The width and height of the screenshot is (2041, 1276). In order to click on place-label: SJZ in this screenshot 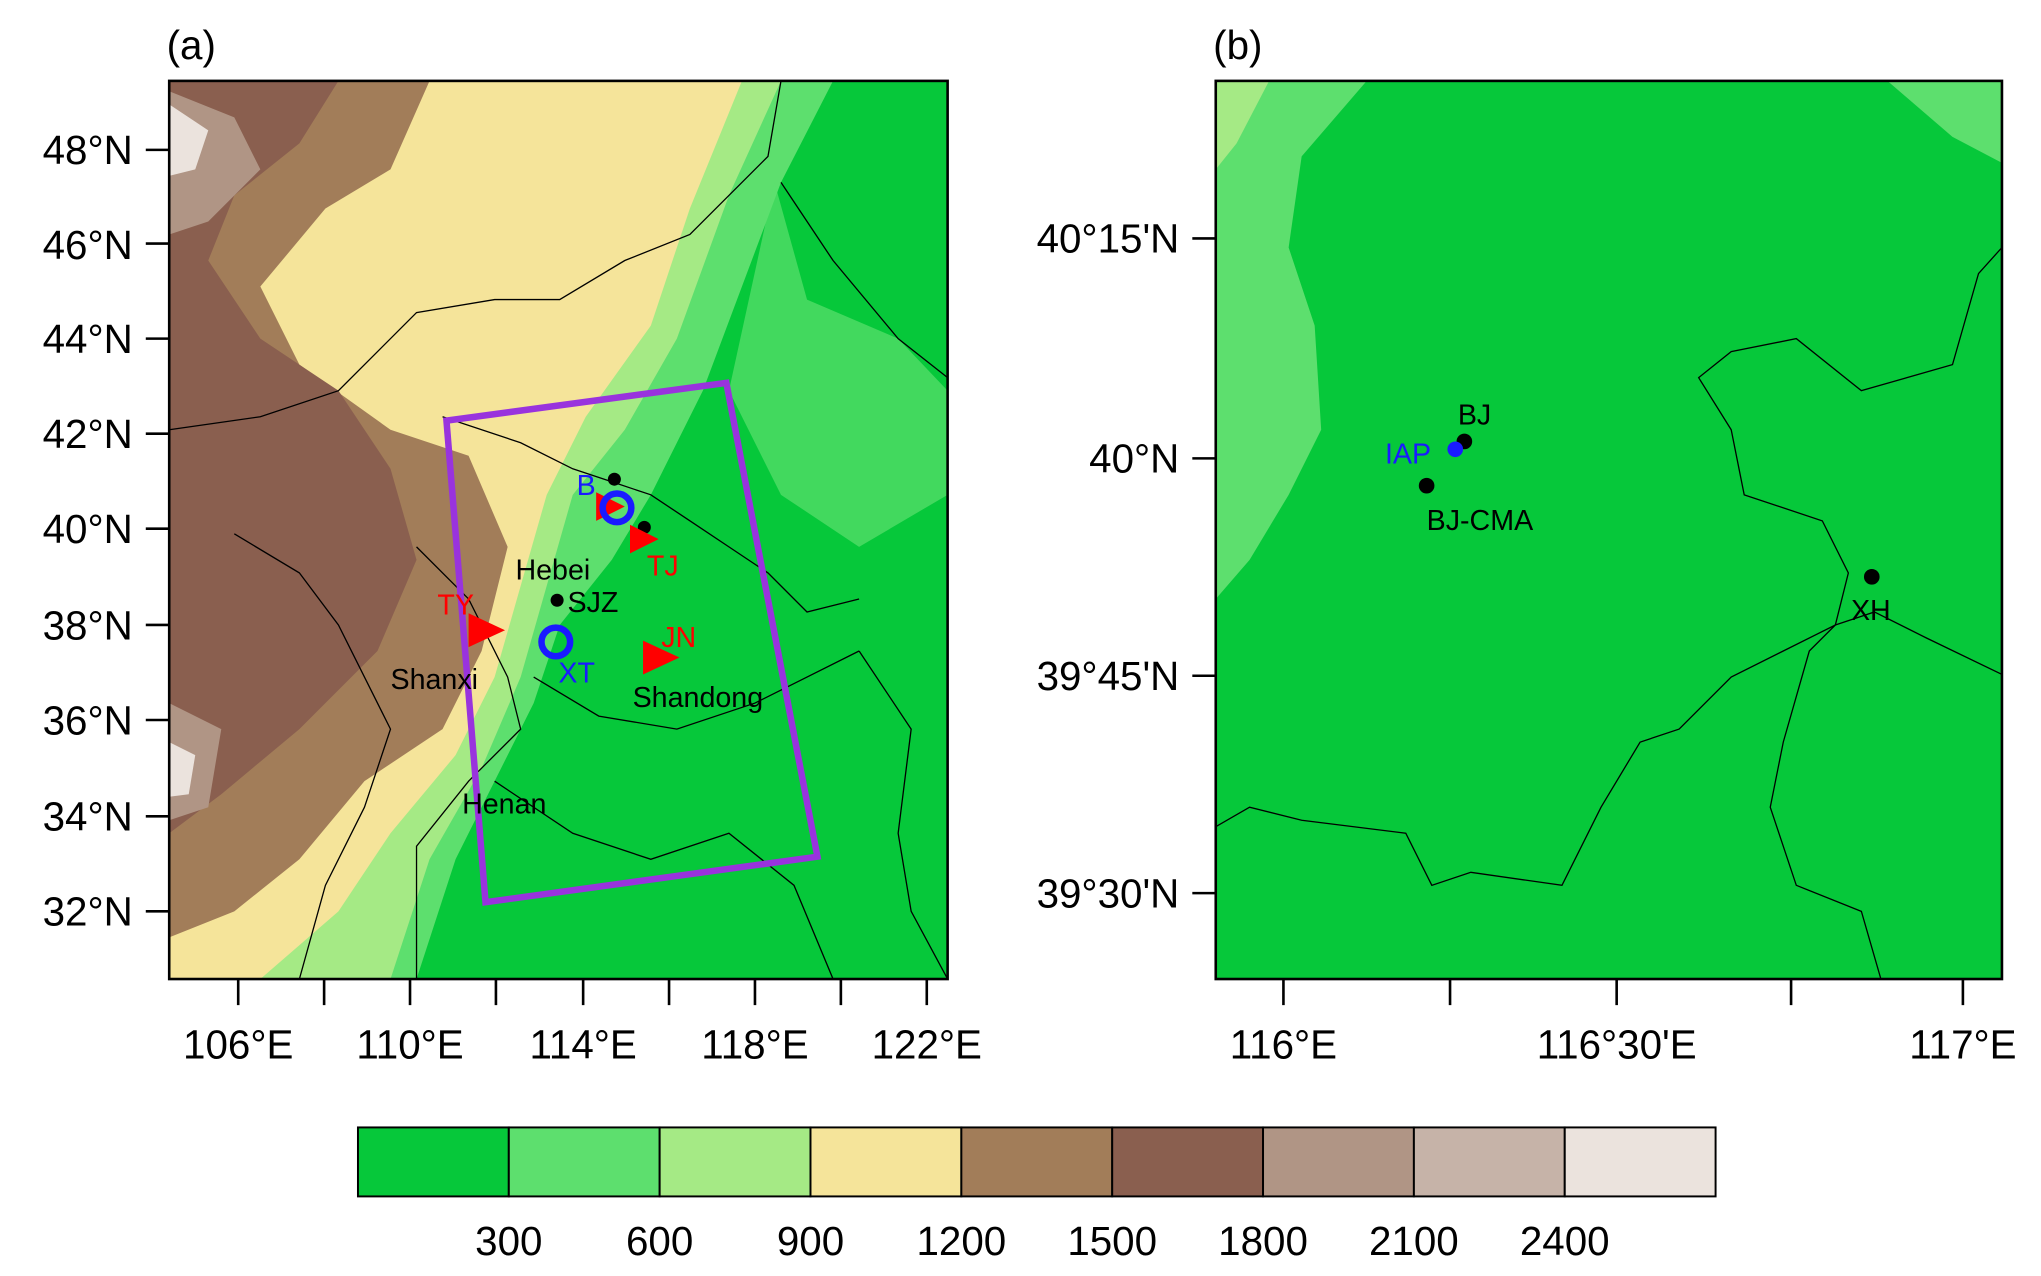, I will do `click(593, 603)`.